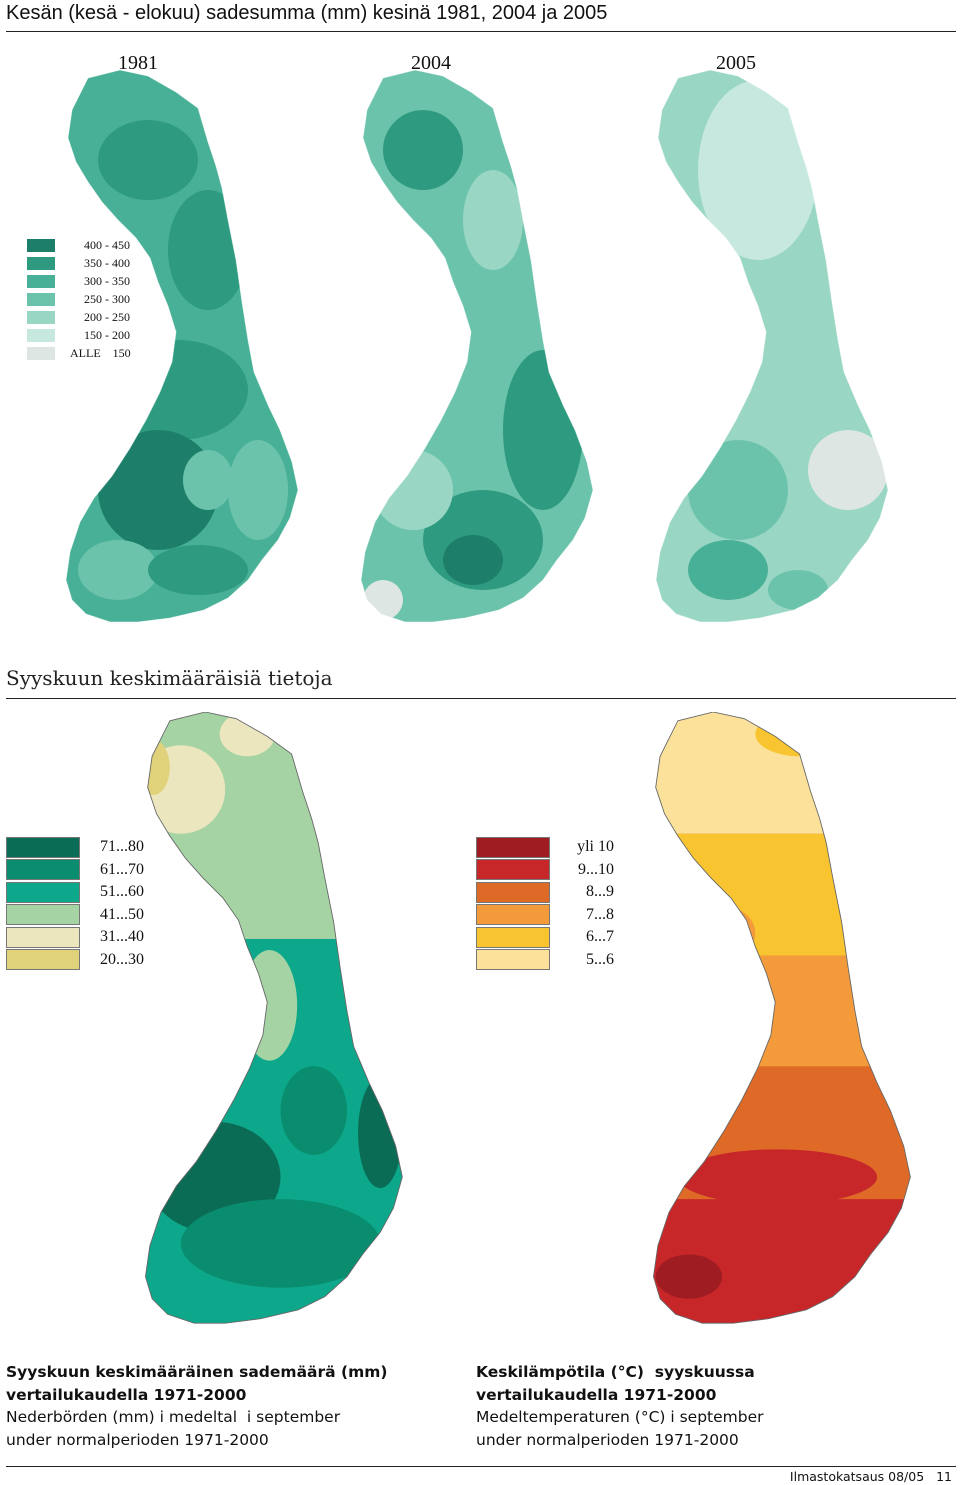 Image resolution: width=960 pixels, height=1485 pixels. What do you see at coordinates (122, 914) in the screenshot?
I see `legend-label: 41...50` at bounding box center [122, 914].